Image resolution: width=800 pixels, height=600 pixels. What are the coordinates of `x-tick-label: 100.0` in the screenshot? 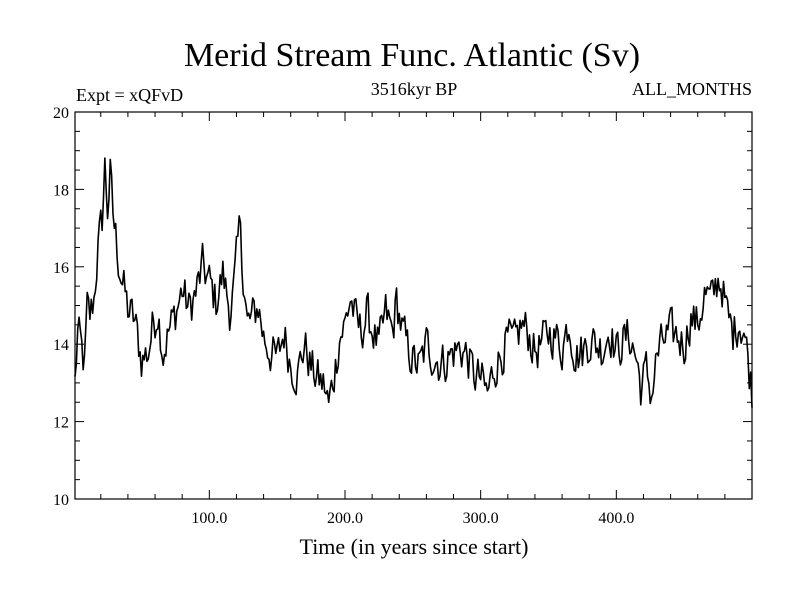 It's located at (209, 518).